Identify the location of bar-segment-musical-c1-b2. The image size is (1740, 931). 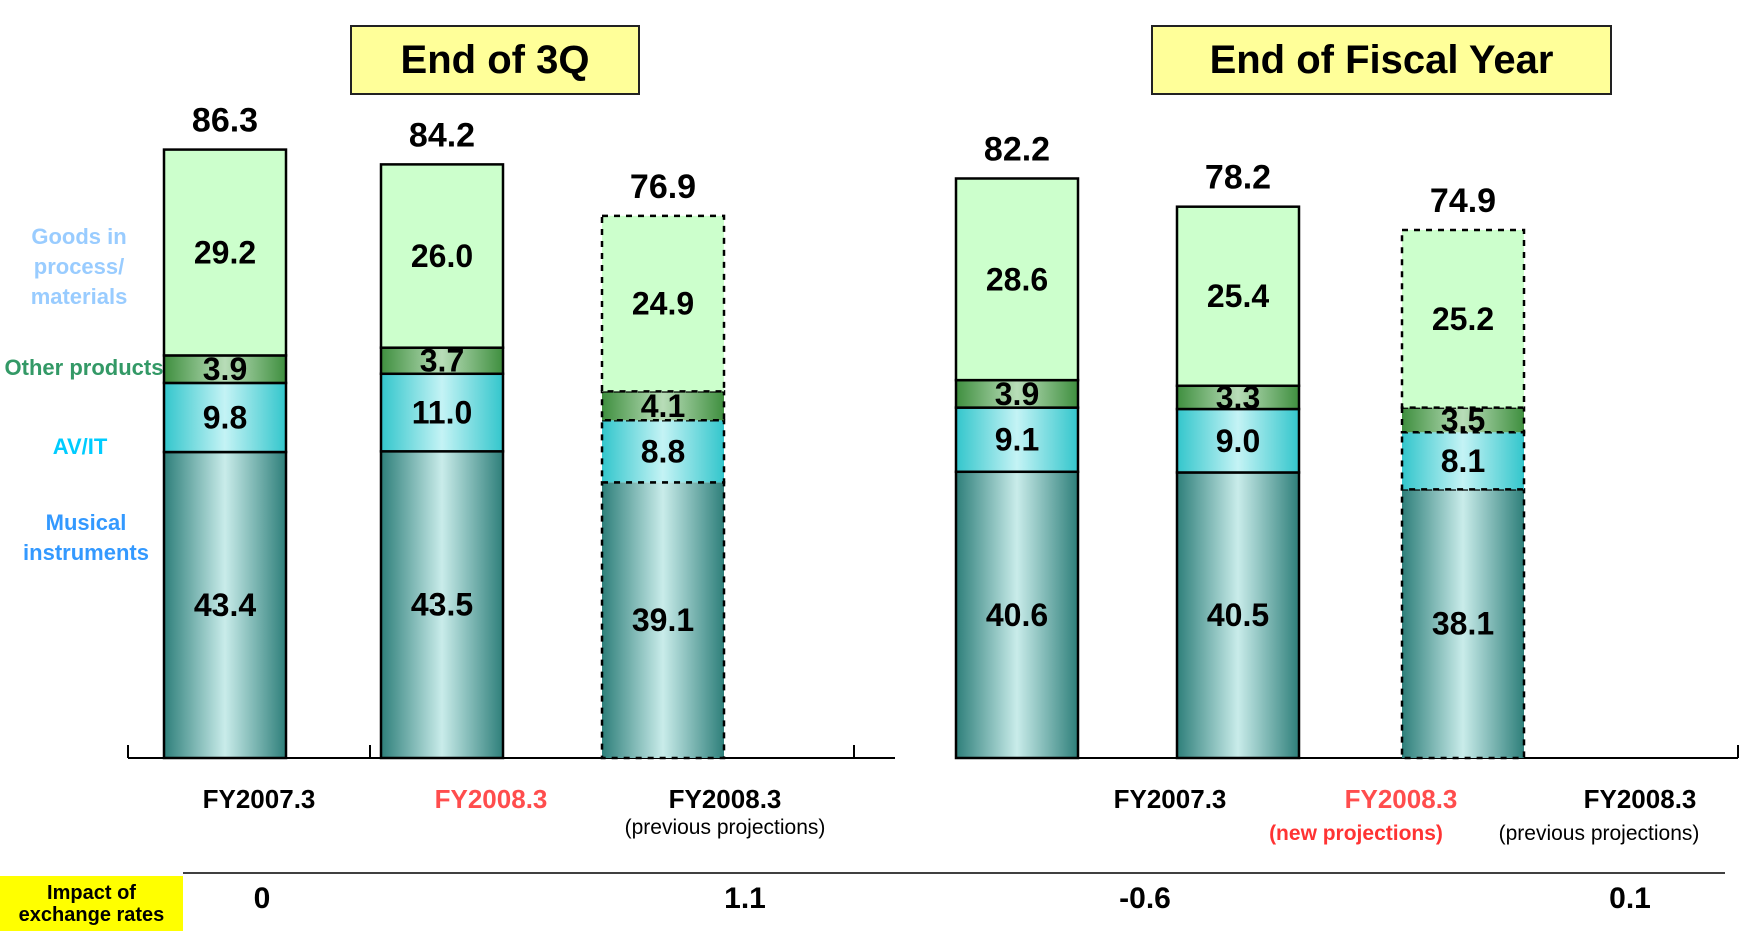
(442, 605).